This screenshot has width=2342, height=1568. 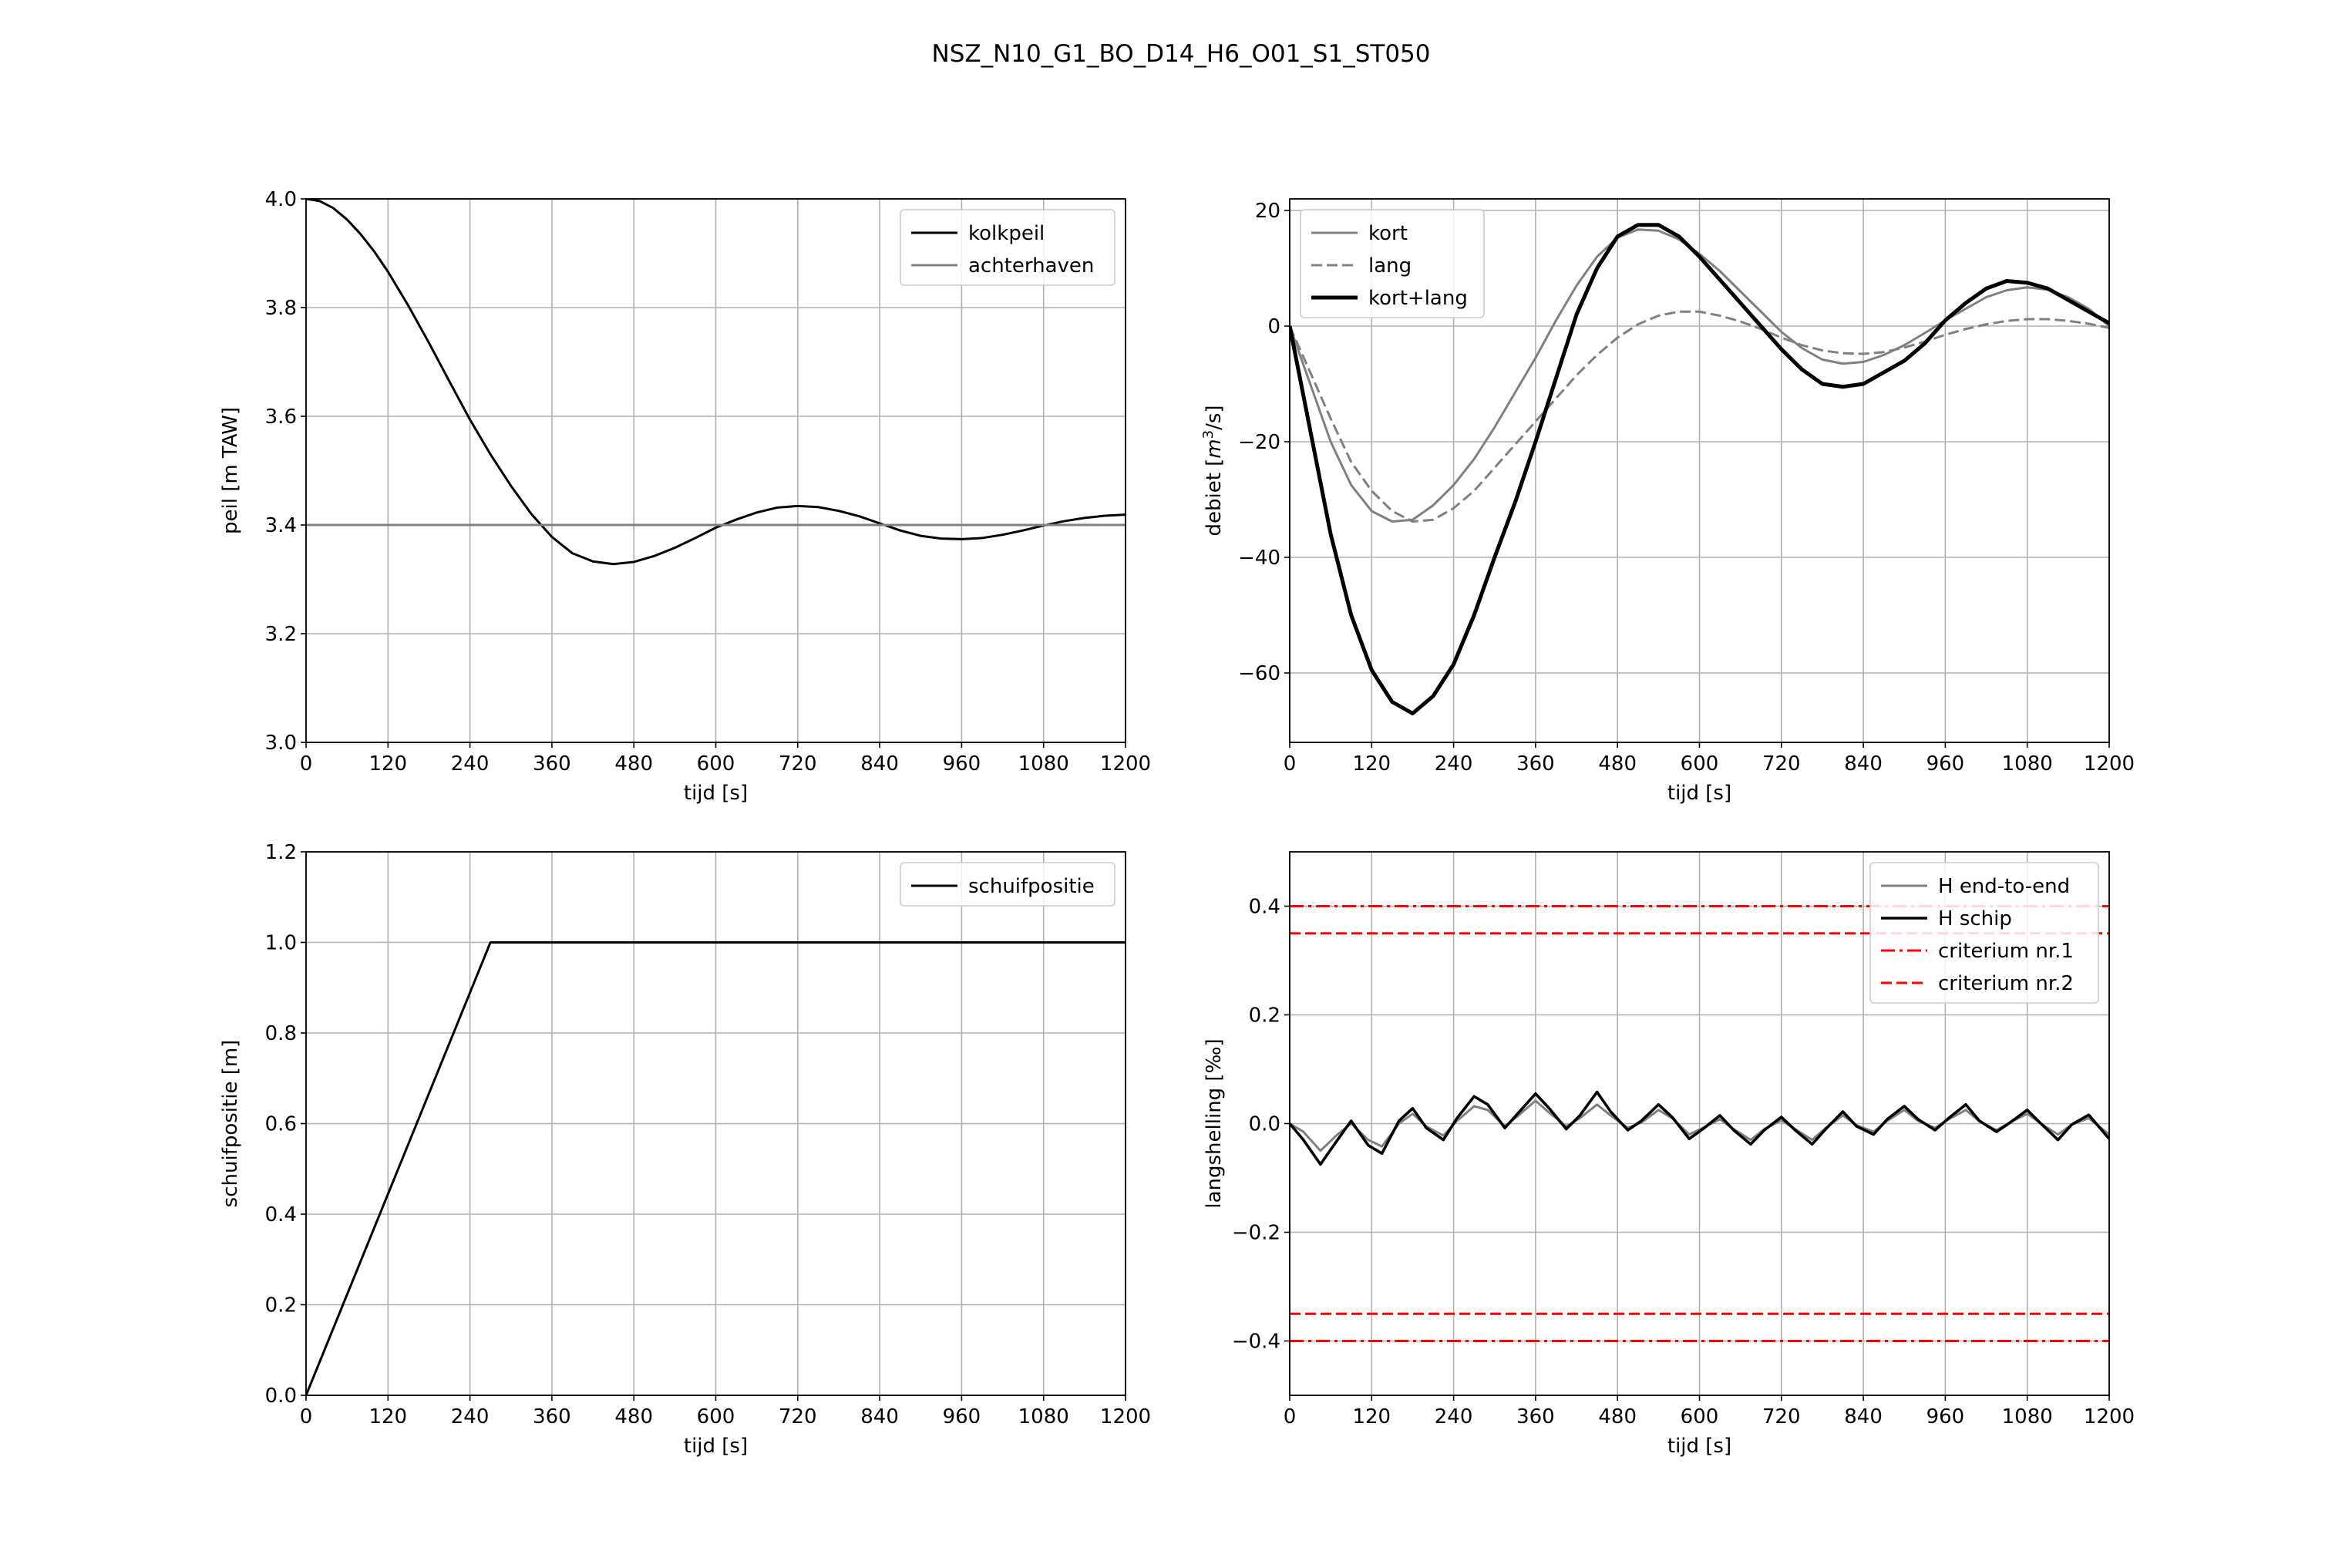 What do you see at coordinates (2006, 983) in the screenshot?
I see `legend-label: criterium nr.2` at bounding box center [2006, 983].